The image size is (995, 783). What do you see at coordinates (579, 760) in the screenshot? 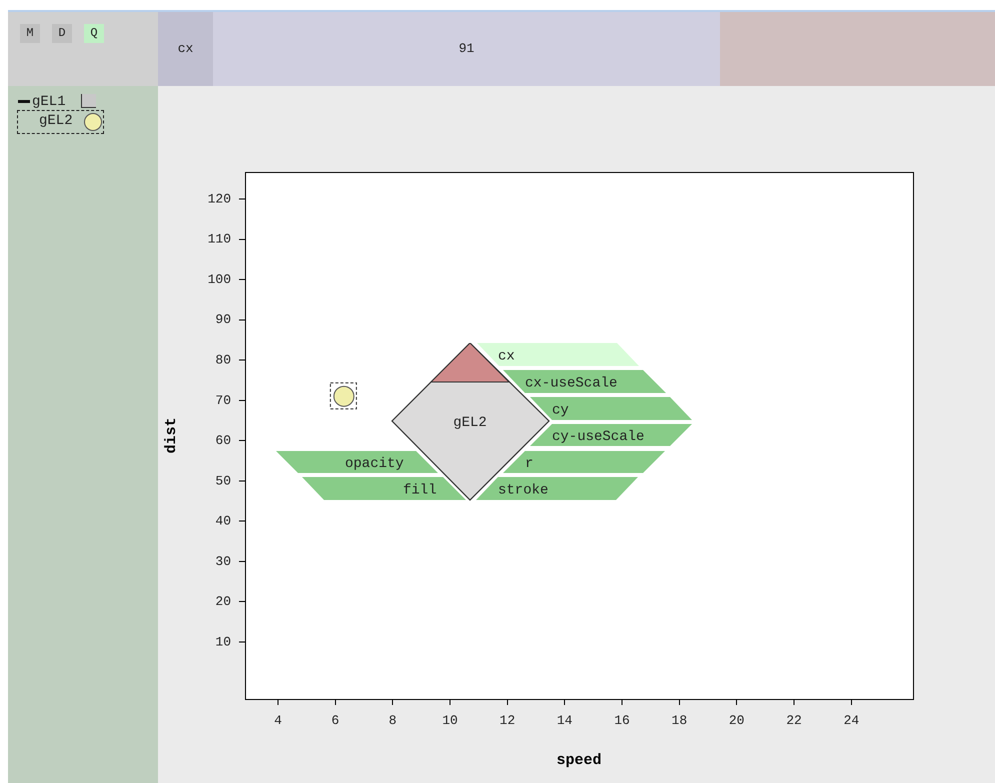
I see `x-axis-title: speed` at bounding box center [579, 760].